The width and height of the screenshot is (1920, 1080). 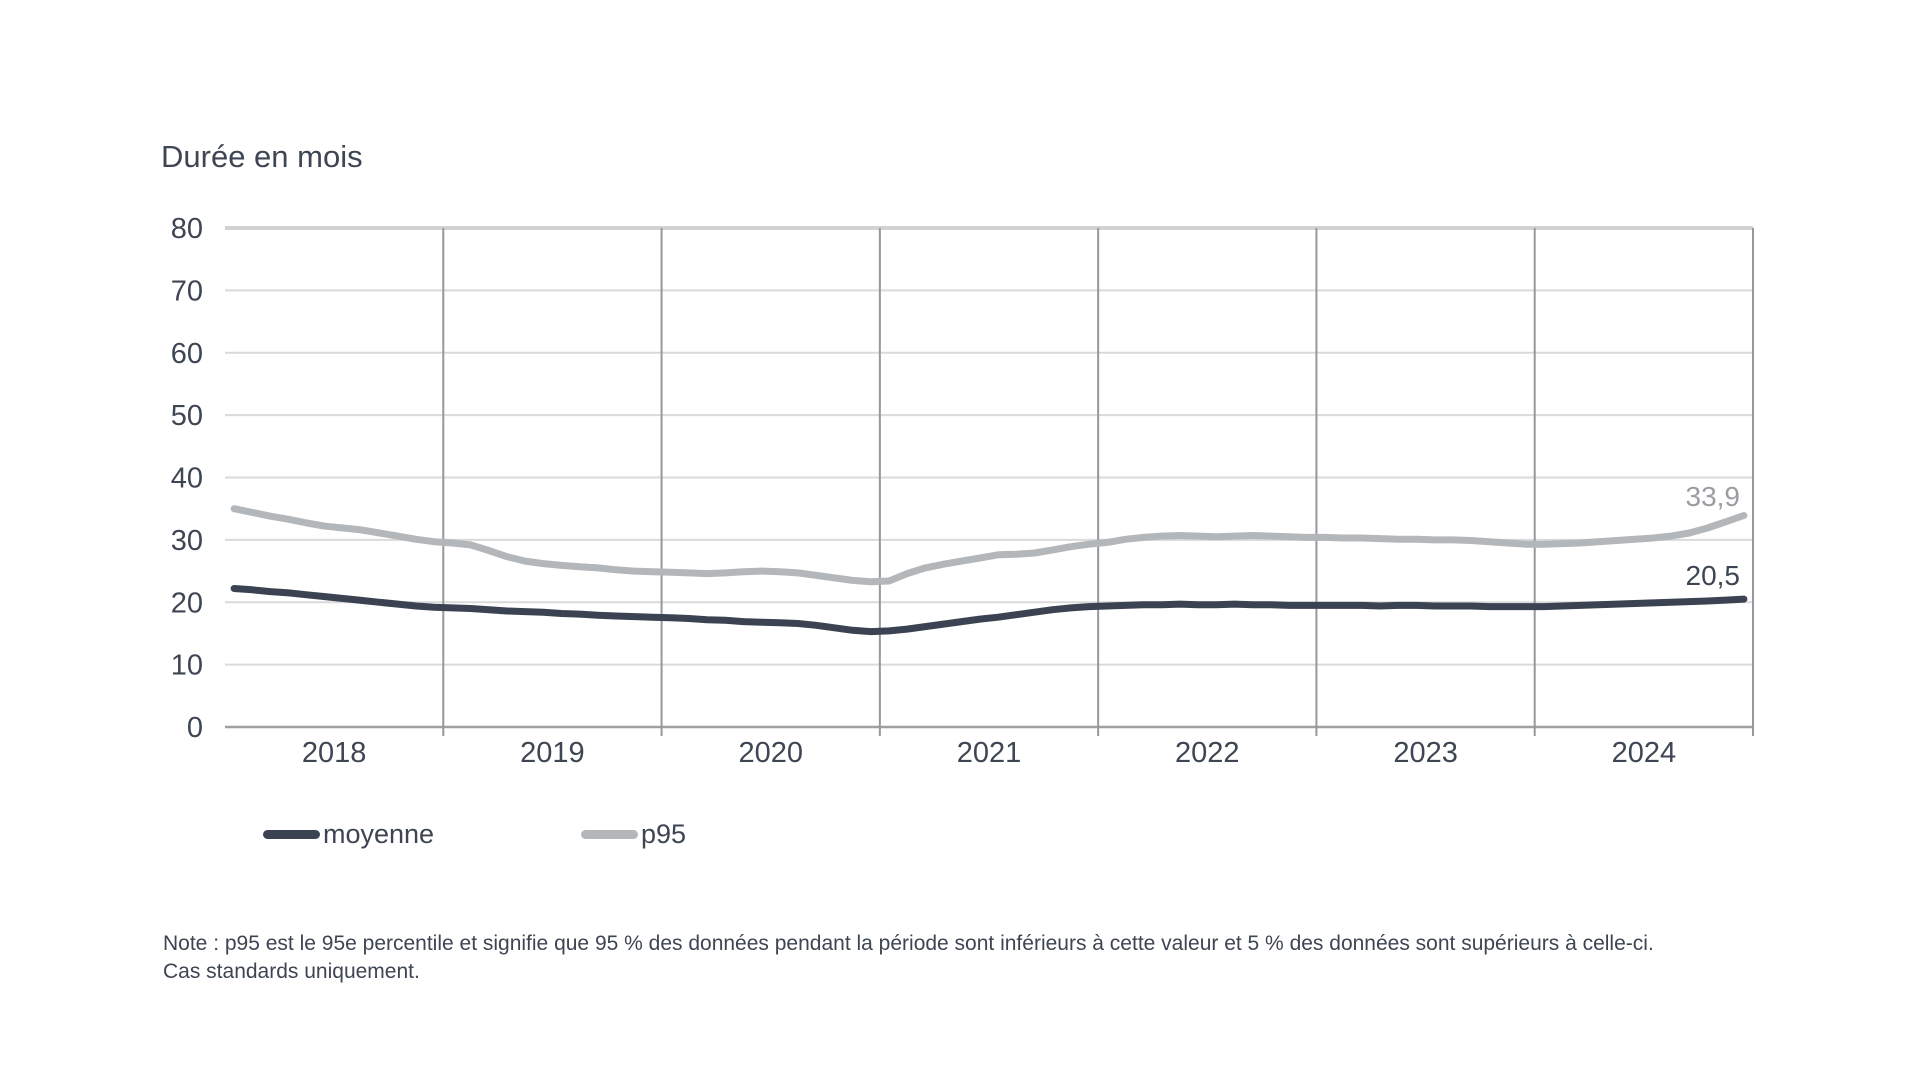 I want to click on y-tick-label: 30, so click(x=187, y=541).